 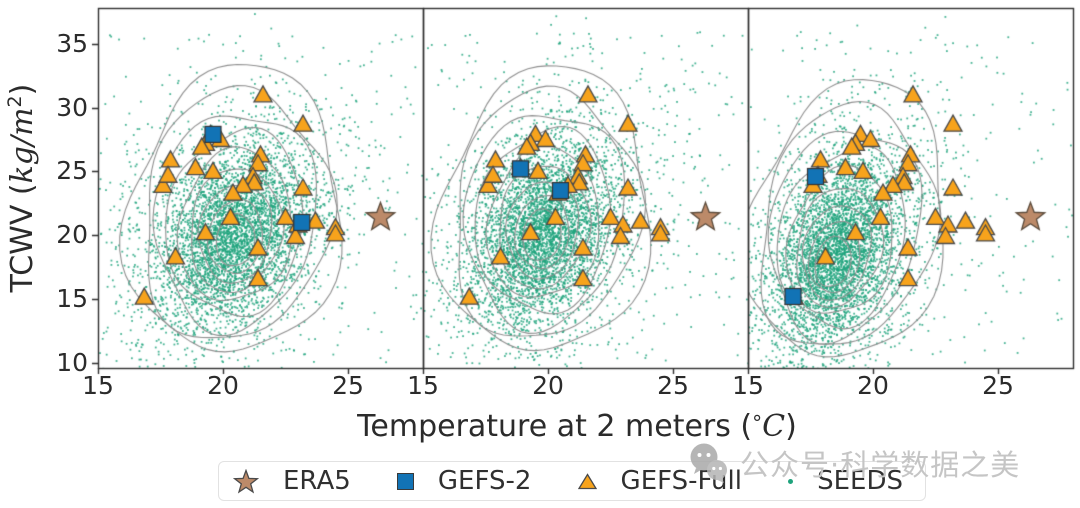 I want to click on legend: ERA5 GEFS-2 GEFS-Full SEEDS, so click(x=572, y=481).